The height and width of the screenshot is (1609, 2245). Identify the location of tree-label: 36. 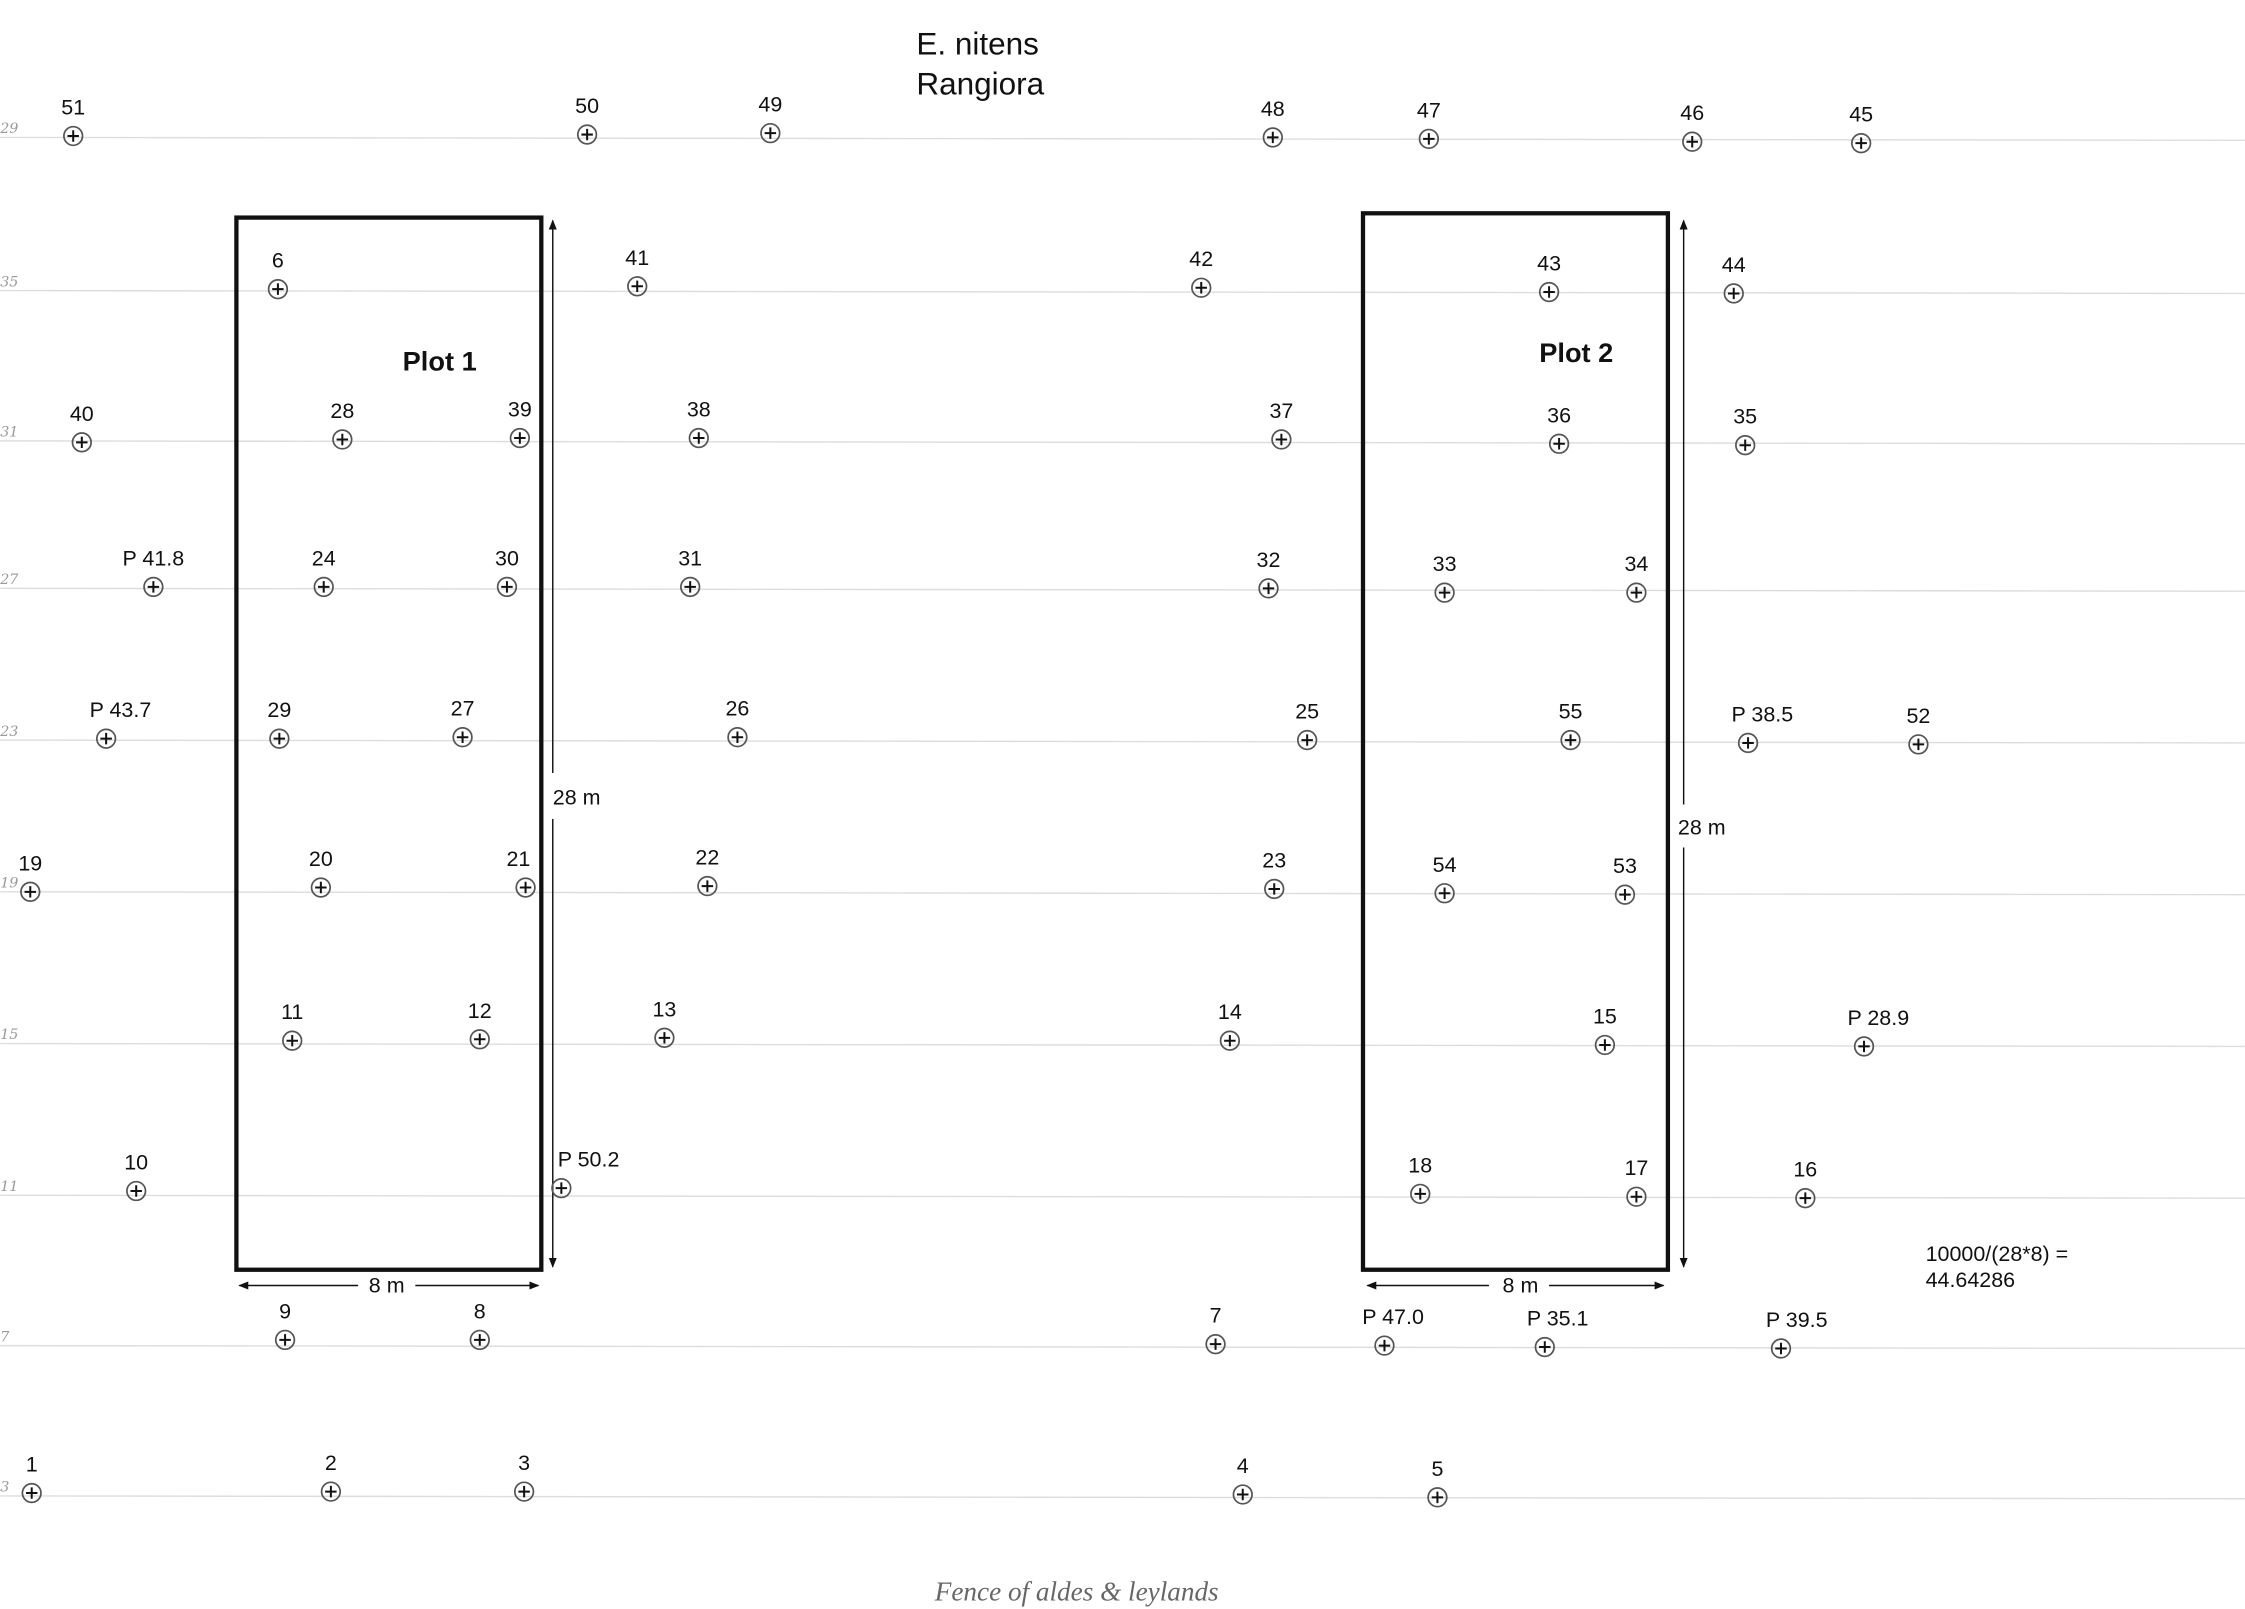
(1559, 415).